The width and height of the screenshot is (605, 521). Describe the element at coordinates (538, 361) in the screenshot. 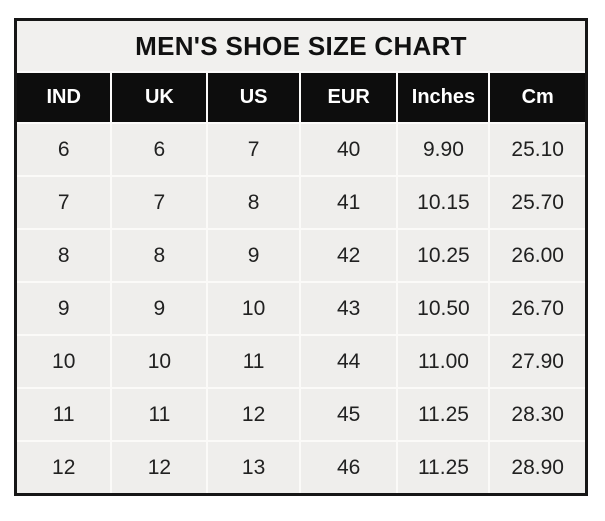

I see `table-cell: 27.90` at that location.